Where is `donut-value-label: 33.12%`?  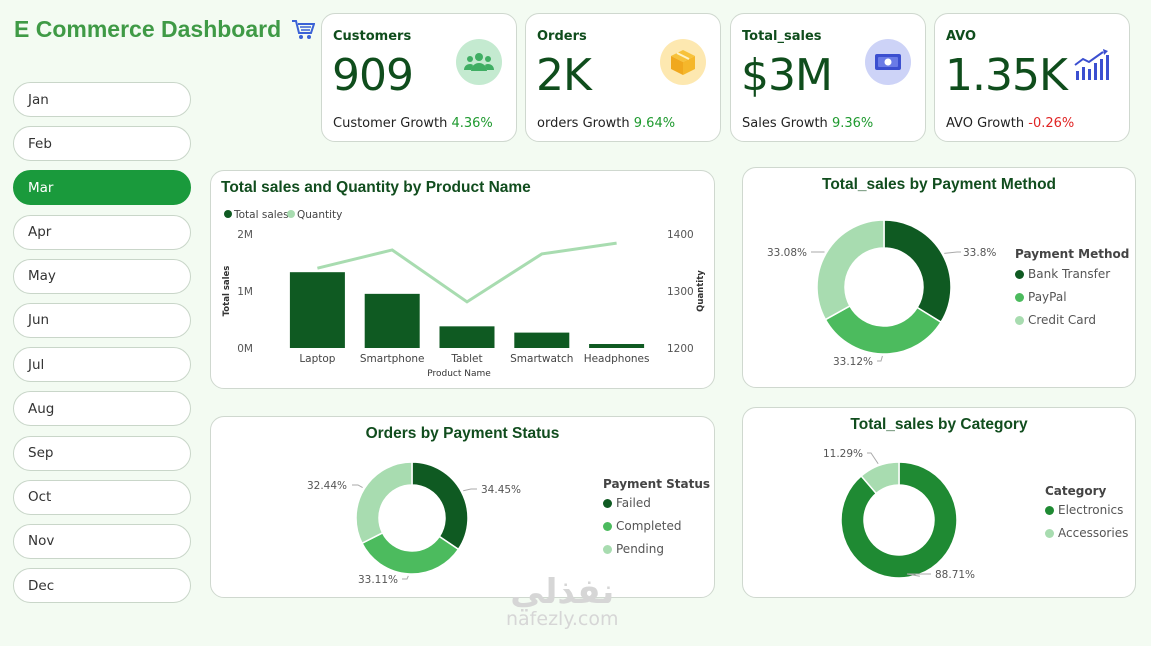
donut-value-label: 33.12% is located at coordinates (853, 362).